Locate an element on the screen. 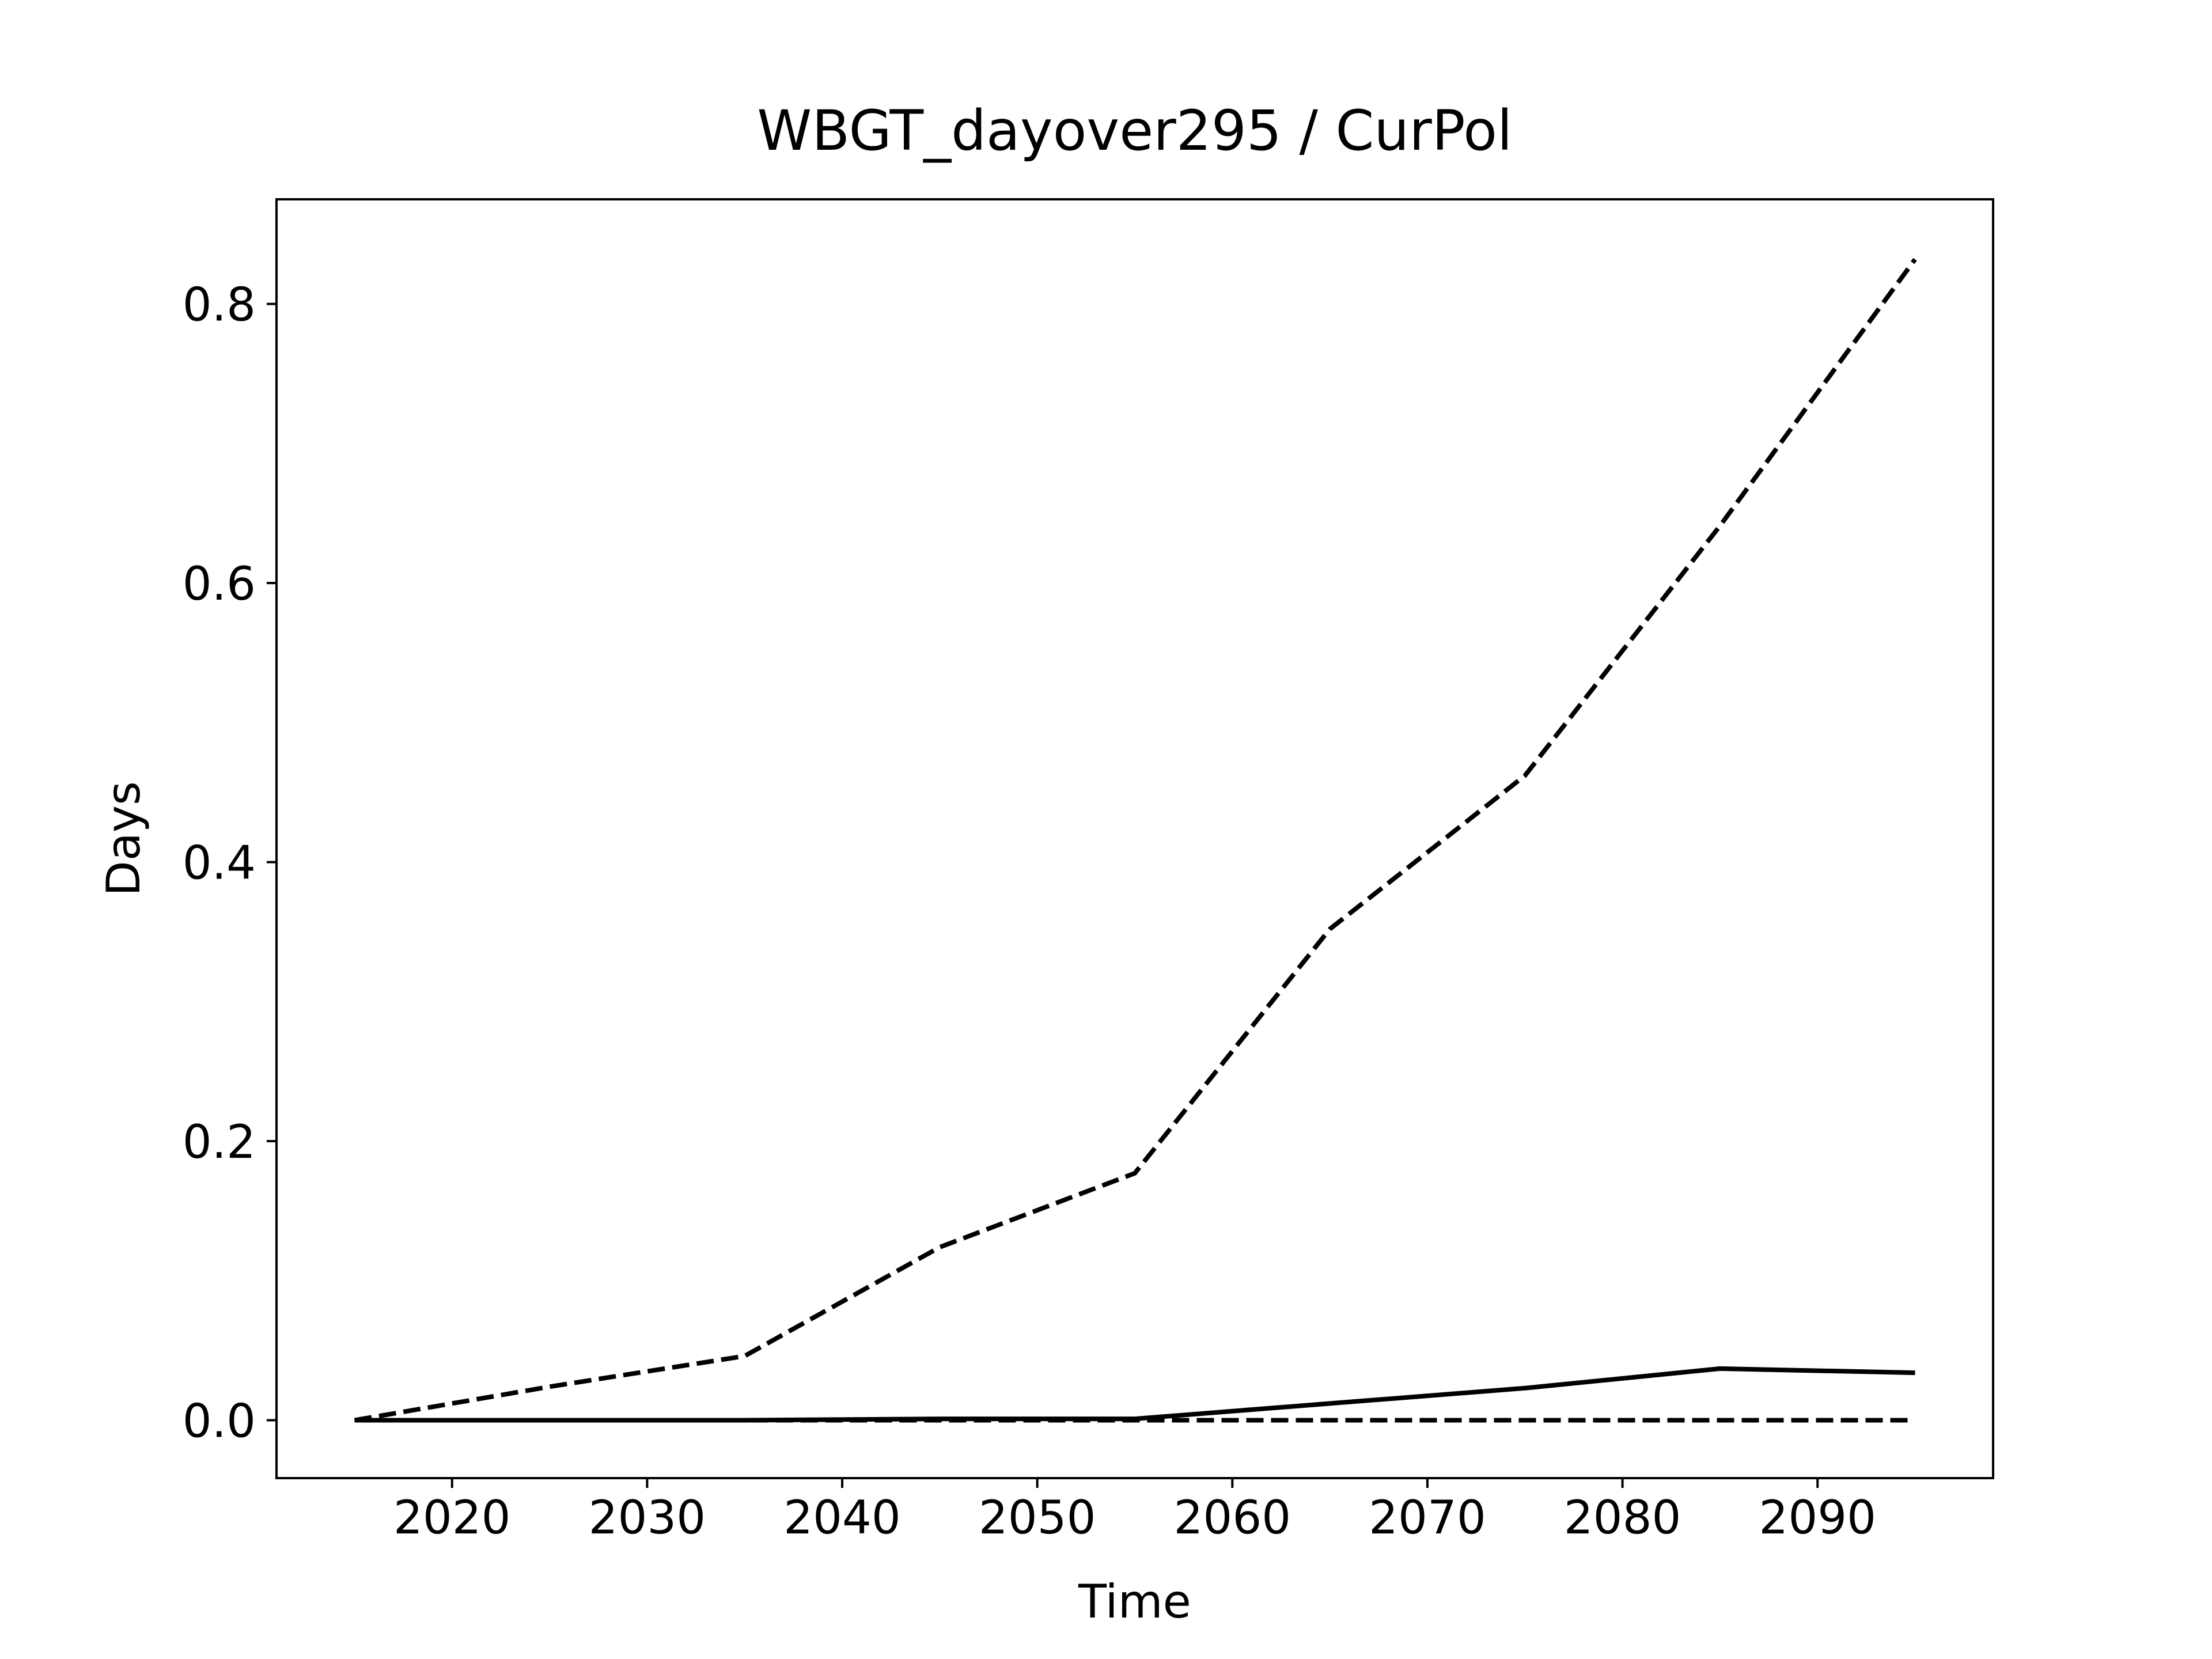  y-tick-label: 0.4 is located at coordinates (219, 863).